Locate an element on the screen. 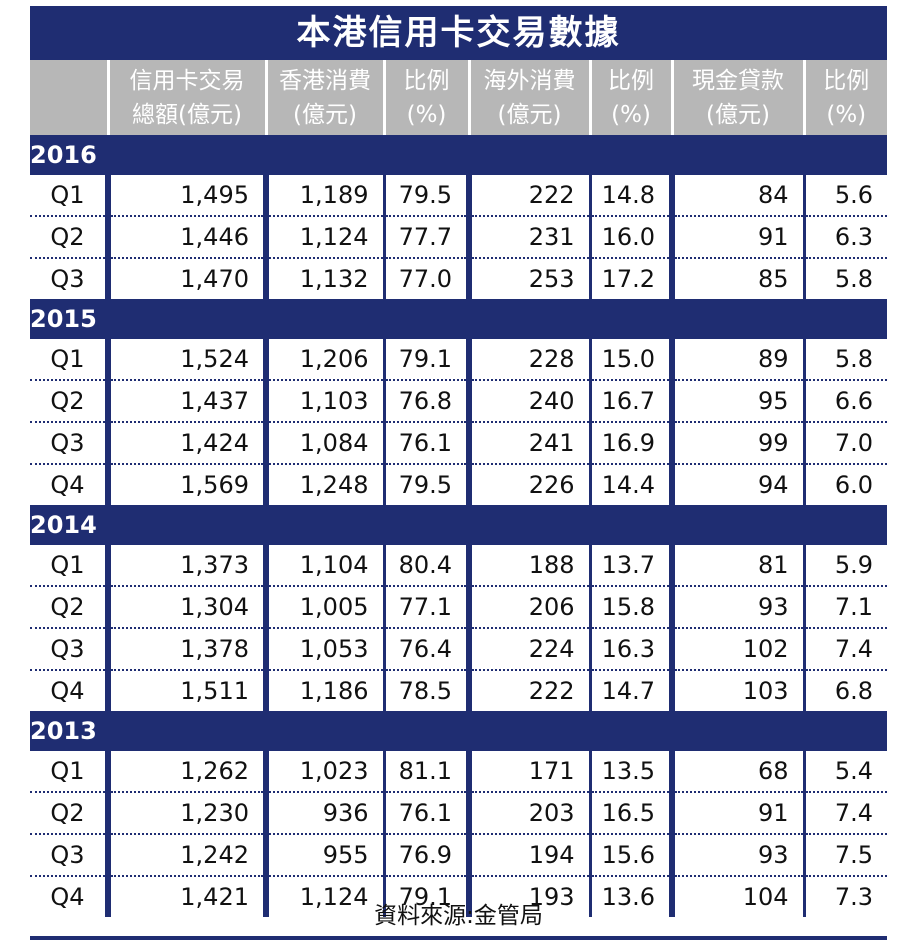 The height and width of the screenshot is (949, 914). value-cell: 5.4 is located at coordinates (844, 772).